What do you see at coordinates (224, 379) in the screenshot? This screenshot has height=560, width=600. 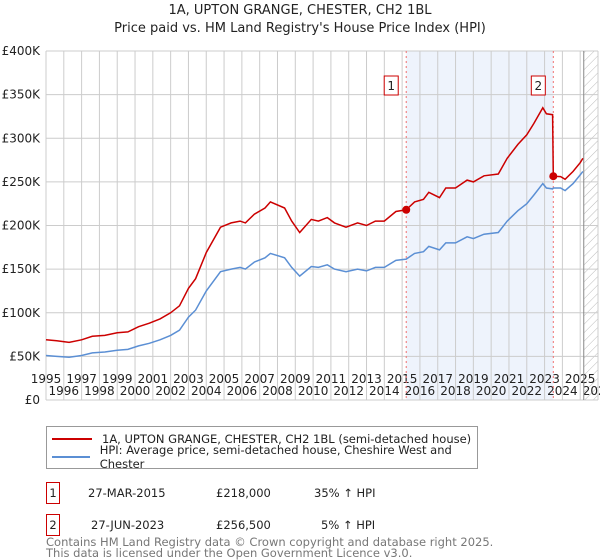 I see `x-tick-label: 2005` at bounding box center [224, 379].